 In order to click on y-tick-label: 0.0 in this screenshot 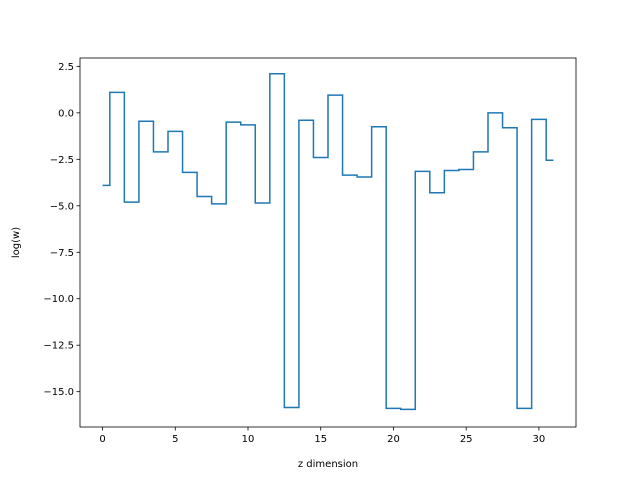, I will do `click(66, 113)`.